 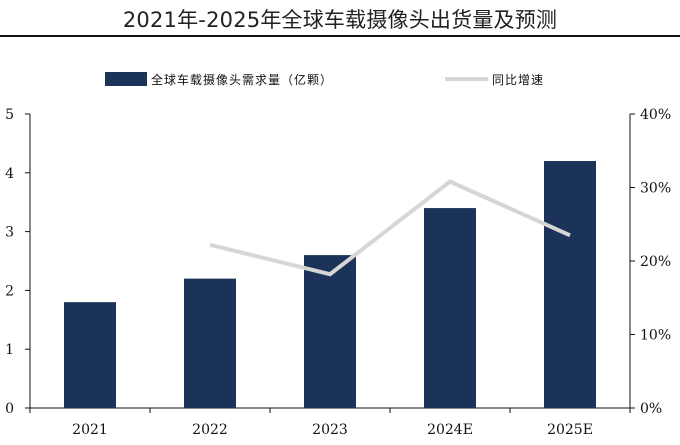 I want to click on right-tick-label: 10%, so click(x=655, y=336).